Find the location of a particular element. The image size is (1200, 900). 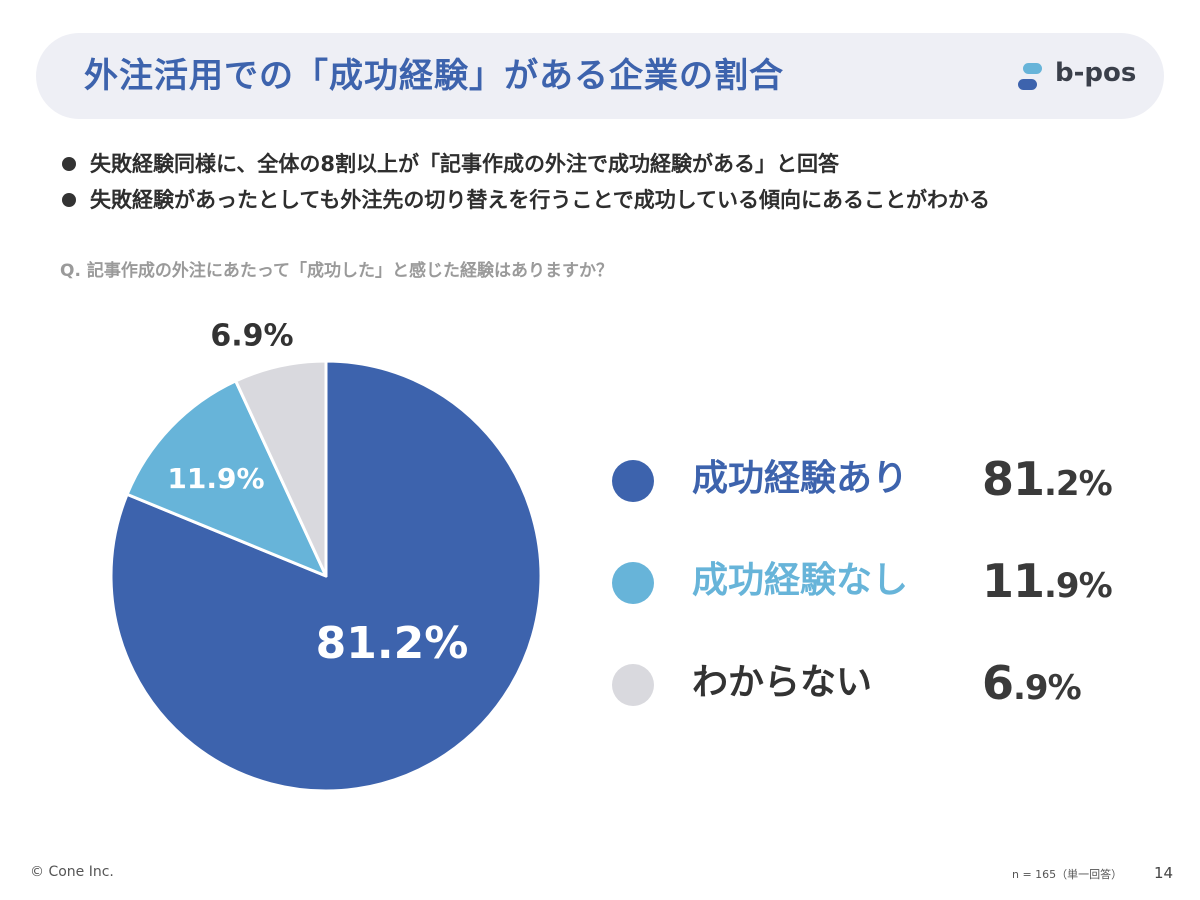

legend-value: 6.9% is located at coordinates (1032, 688).